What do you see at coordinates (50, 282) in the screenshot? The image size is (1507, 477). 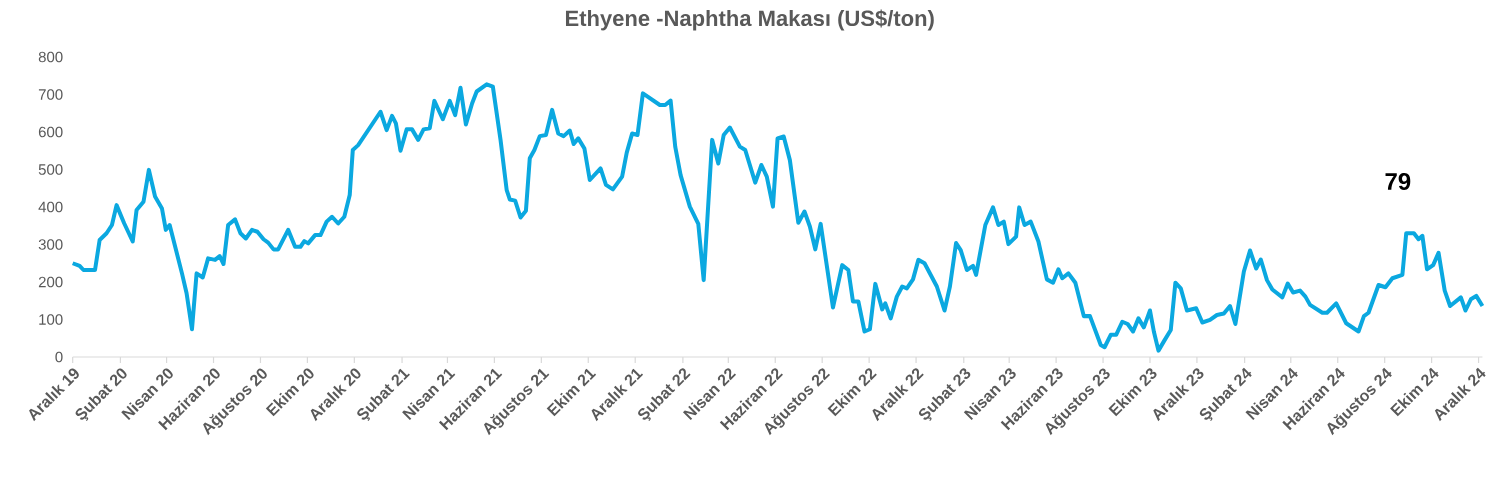 I see `y-tick-label: 200` at bounding box center [50, 282].